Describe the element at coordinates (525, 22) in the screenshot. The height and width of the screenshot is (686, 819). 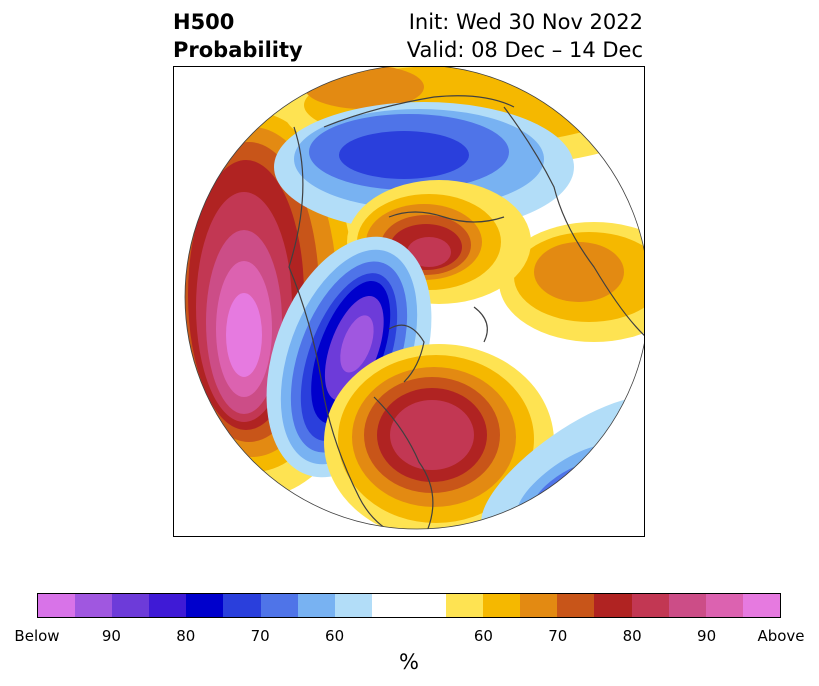
I see `init-date: Init: Wed 30 Nov 2022` at that location.